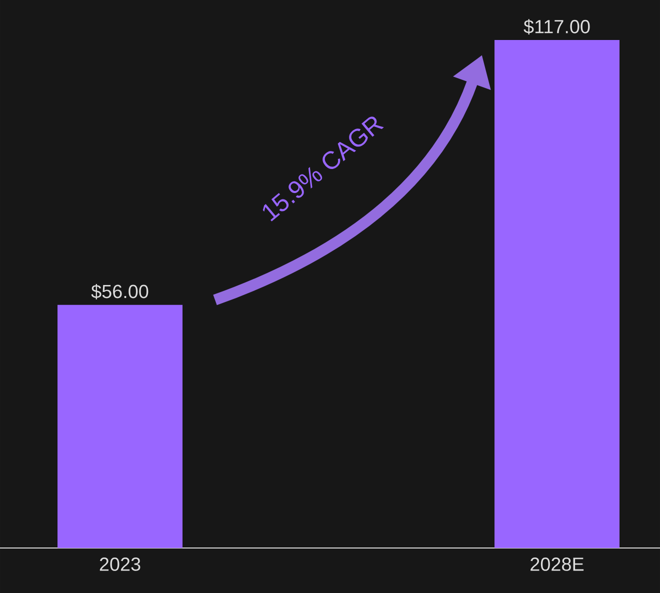 This screenshot has height=593, width=660. What do you see at coordinates (557, 26) in the screenshot?
I see `data-label: $117.00` at bounding box center [557, 26].